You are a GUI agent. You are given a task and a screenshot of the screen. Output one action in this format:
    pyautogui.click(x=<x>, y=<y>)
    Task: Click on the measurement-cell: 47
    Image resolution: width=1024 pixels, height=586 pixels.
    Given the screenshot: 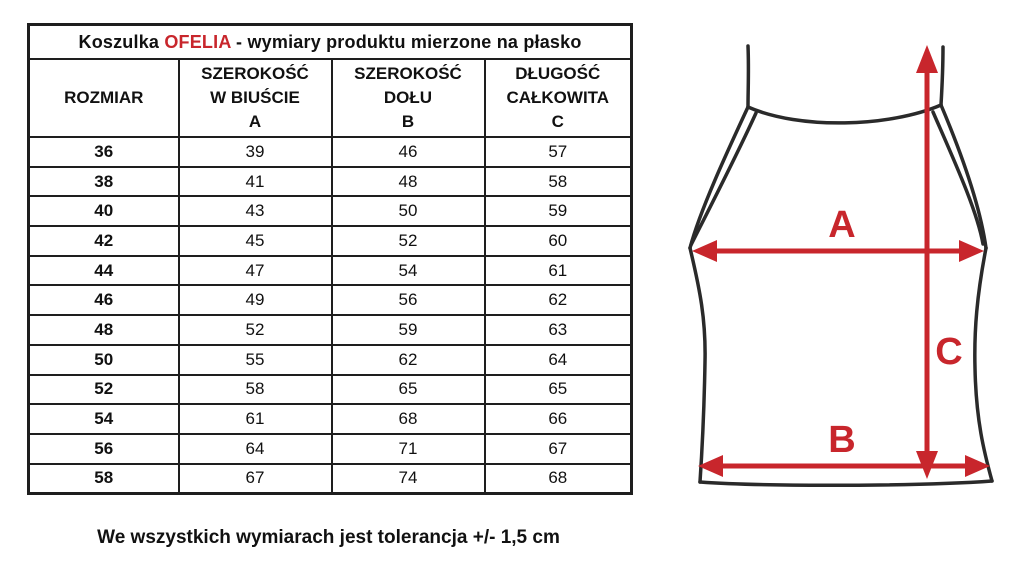 What is the action you would take?
    pyautogui.click(x=255, y=270)
    